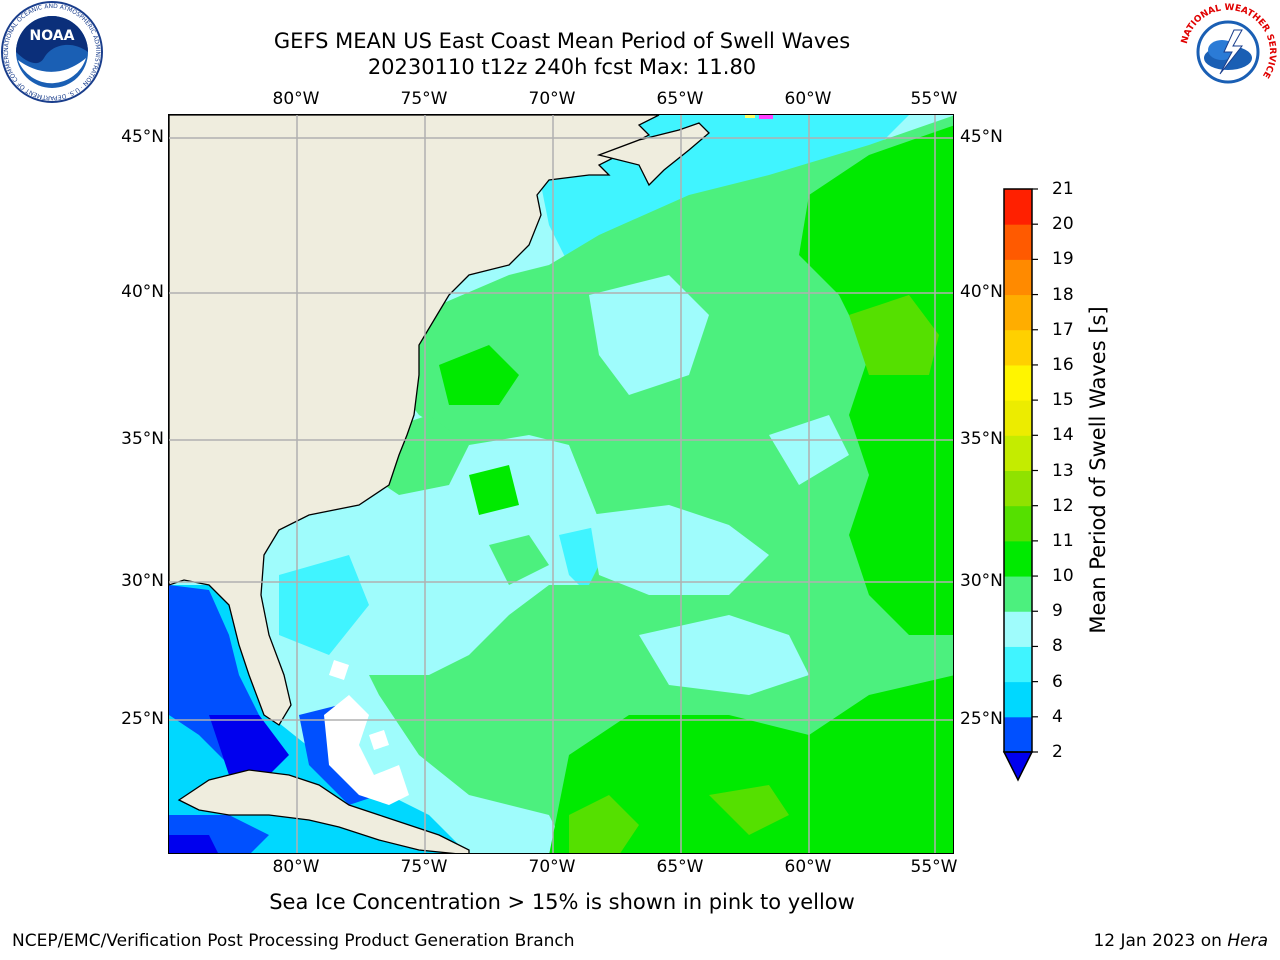 The image size is (1280, 960). What do you see at coordinates (1063, 400) in the screenshot?
I see `colorbar-tick-label: 15` at bounding box center [1063, 400].